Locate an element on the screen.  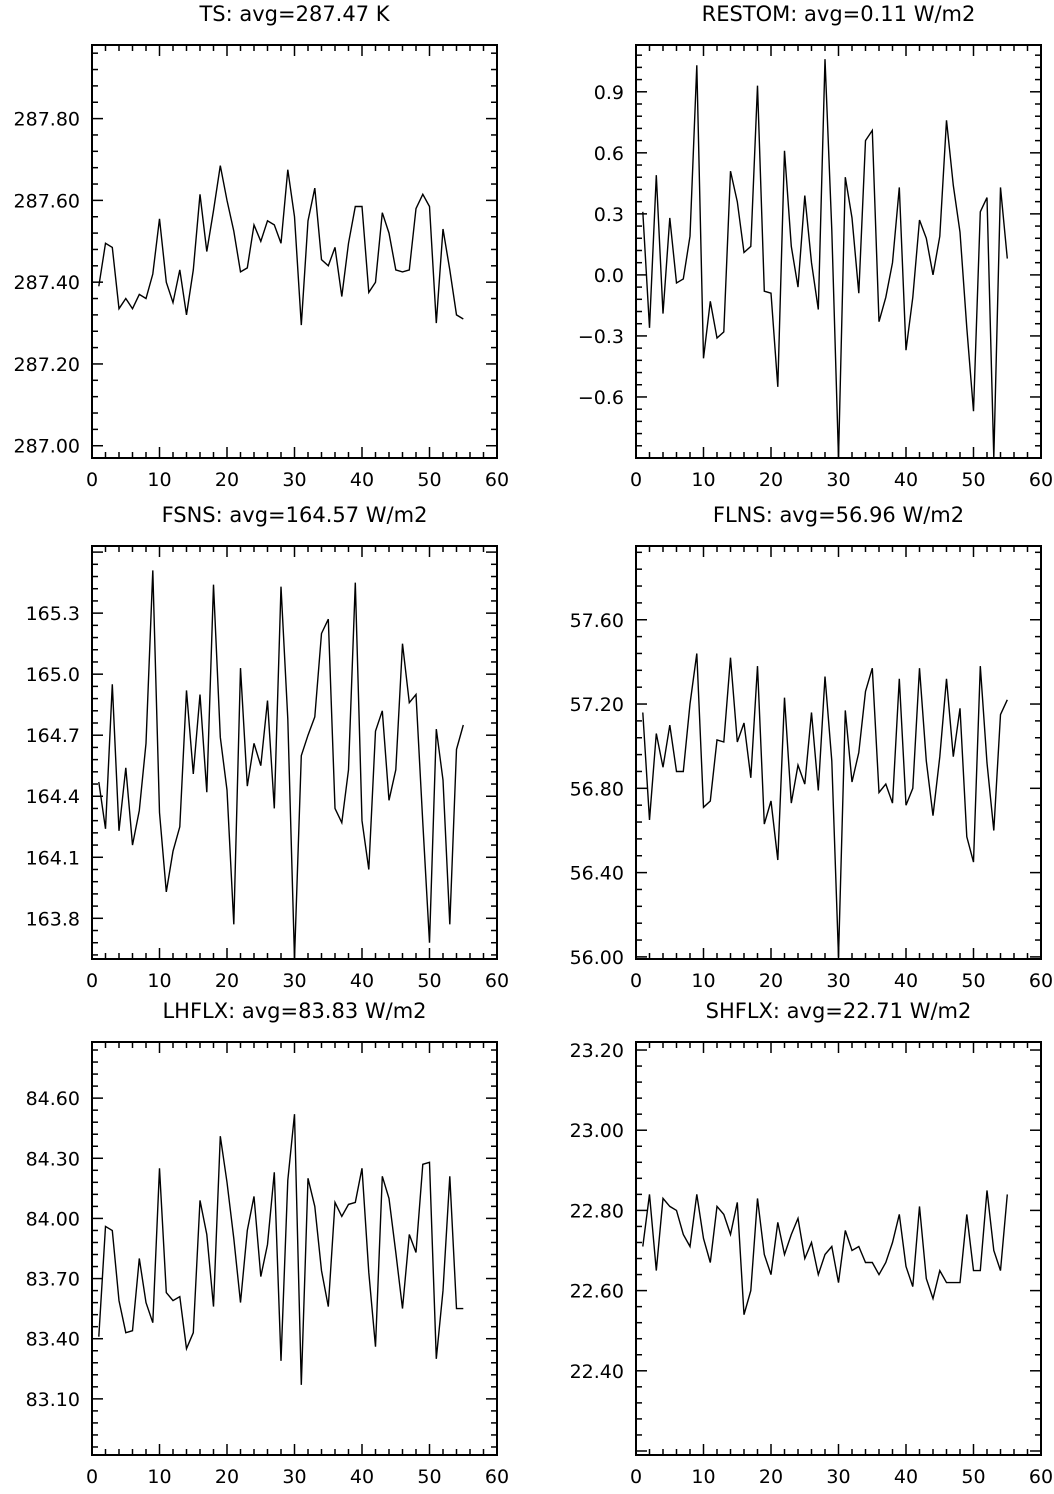
y-tick-label: −0.3 is located at coordinates (601, 337).